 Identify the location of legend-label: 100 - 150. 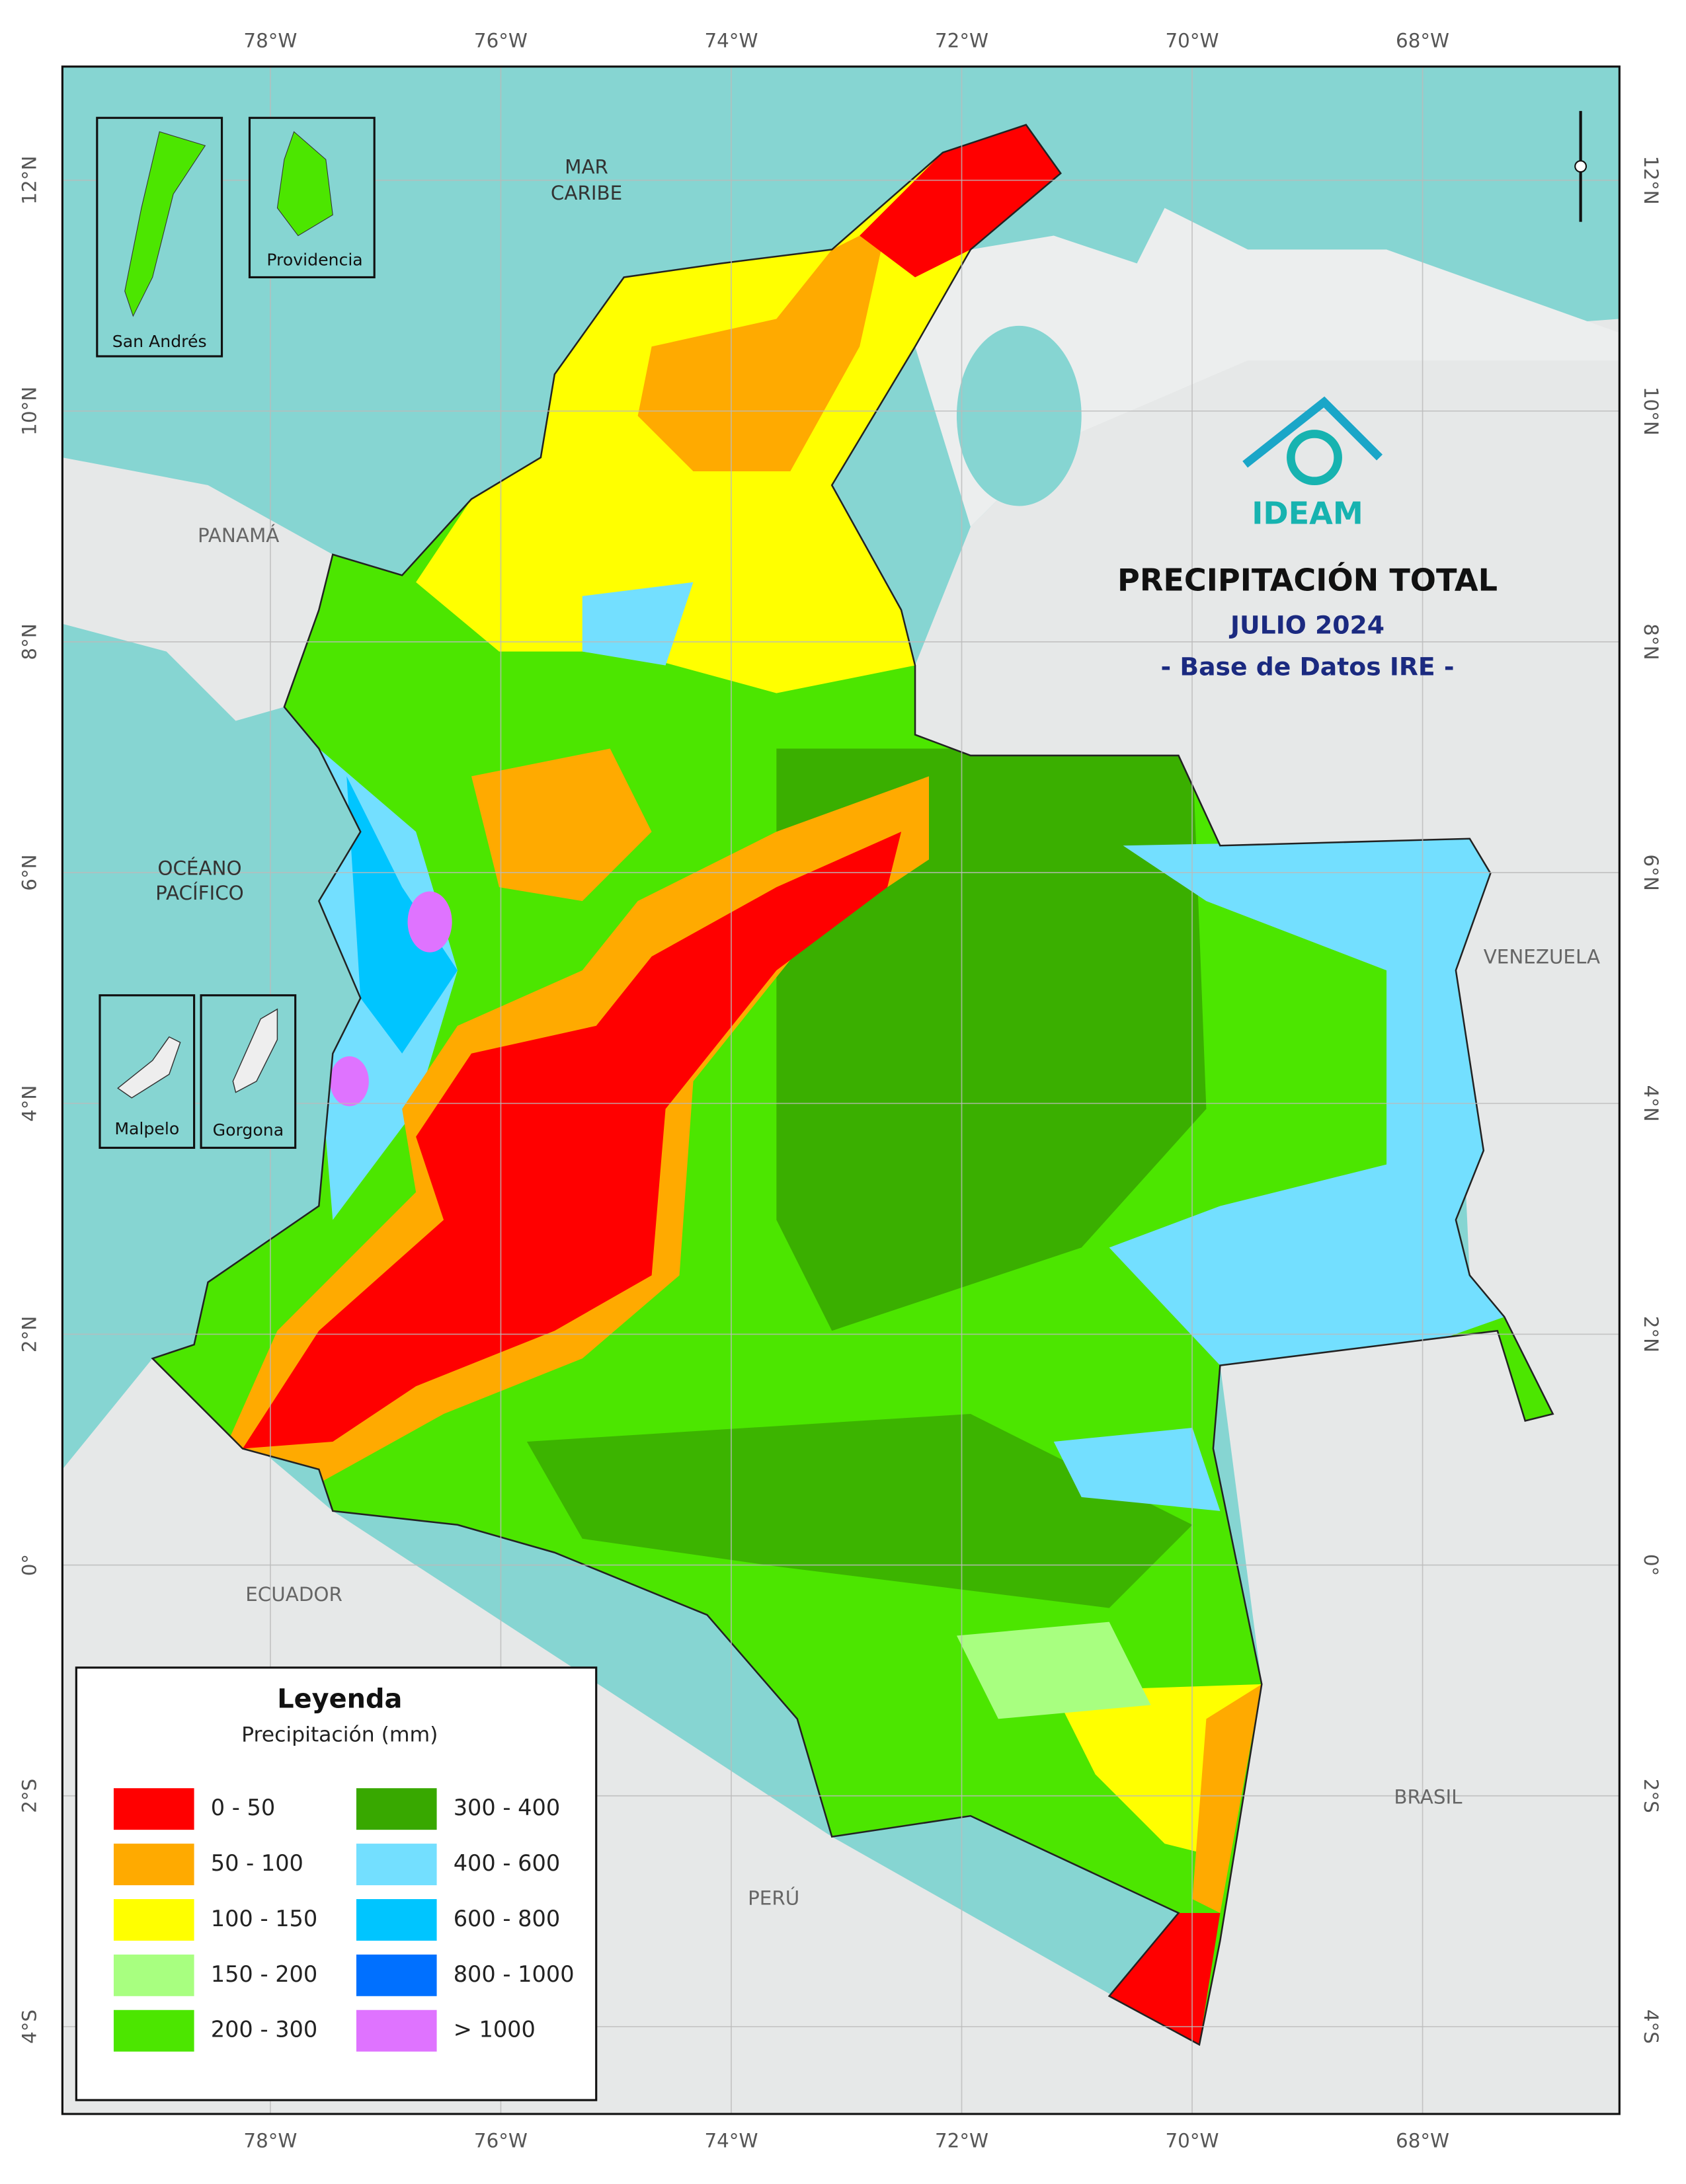
(264, 1918).